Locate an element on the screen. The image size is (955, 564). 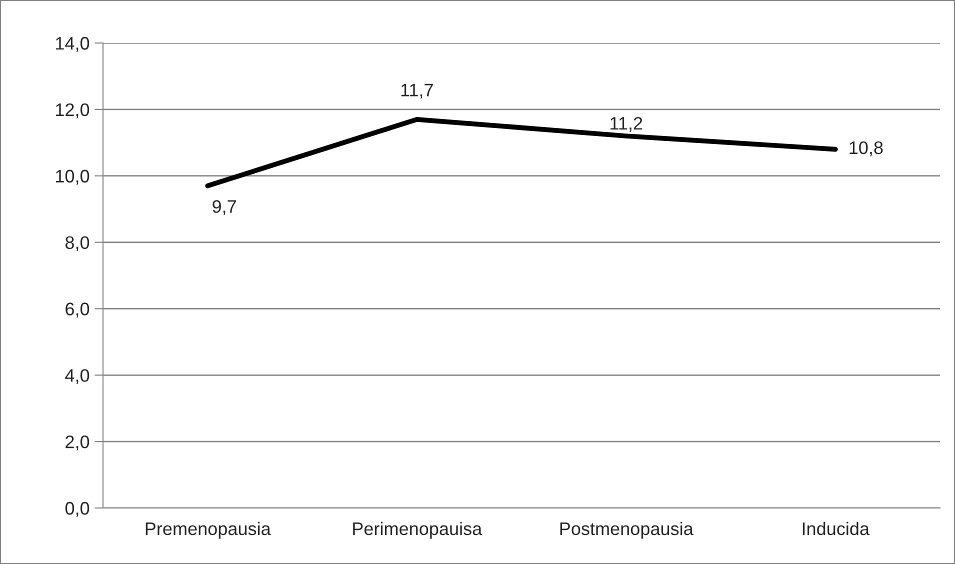
x-tick-label: Premenopausia is located at coordinates (208, 530).